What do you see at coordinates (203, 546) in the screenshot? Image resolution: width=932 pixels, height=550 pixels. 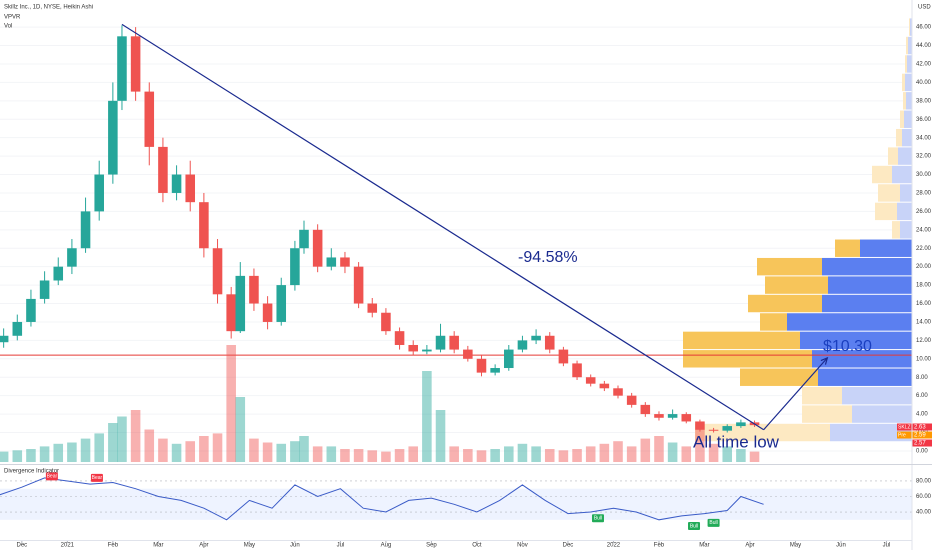 I see `x-tick-label: Apr` at bounding box center [203, 546].